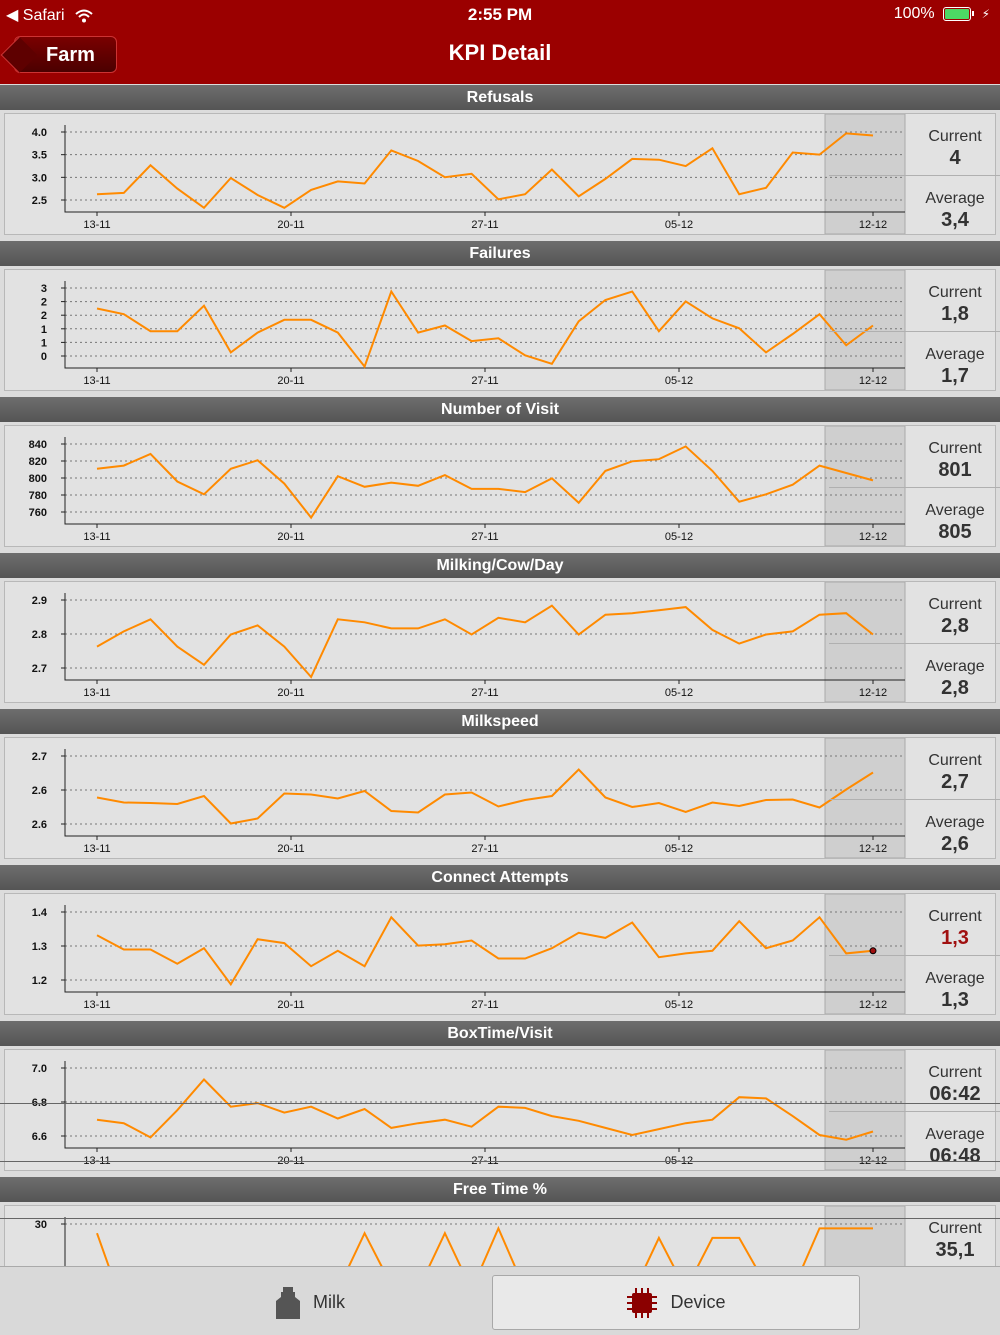 Image resolution: width=1000 pixels, height=1335 pixels. I want to click on y-tick-label: 4.0, so click(39, 133).